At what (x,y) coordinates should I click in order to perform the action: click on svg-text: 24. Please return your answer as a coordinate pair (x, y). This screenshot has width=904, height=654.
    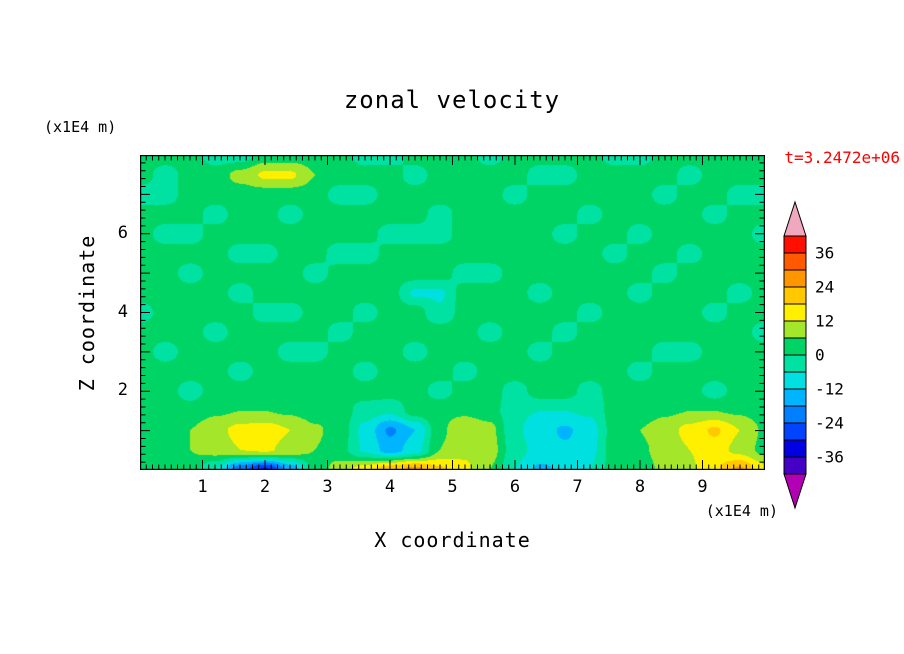
    Looking at the image, I should click on (824, 287).